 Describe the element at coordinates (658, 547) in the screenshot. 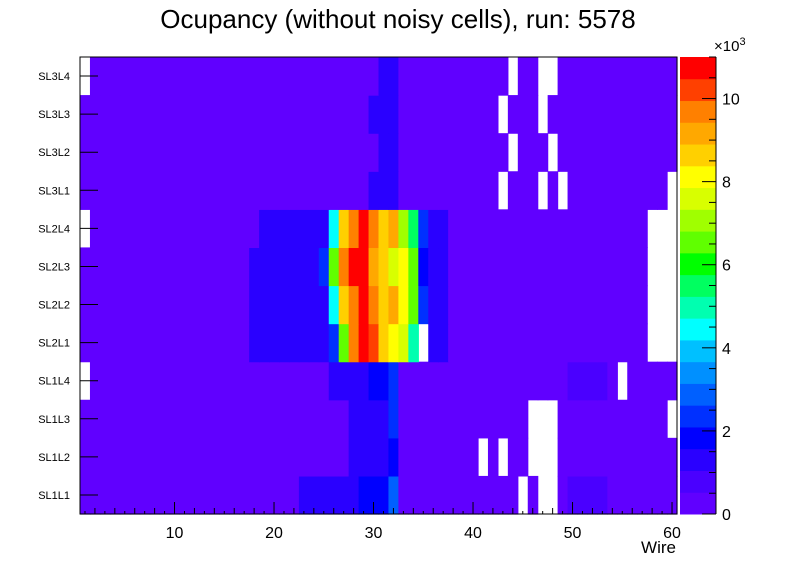

I see `x-axis-label: Wire` at that location.